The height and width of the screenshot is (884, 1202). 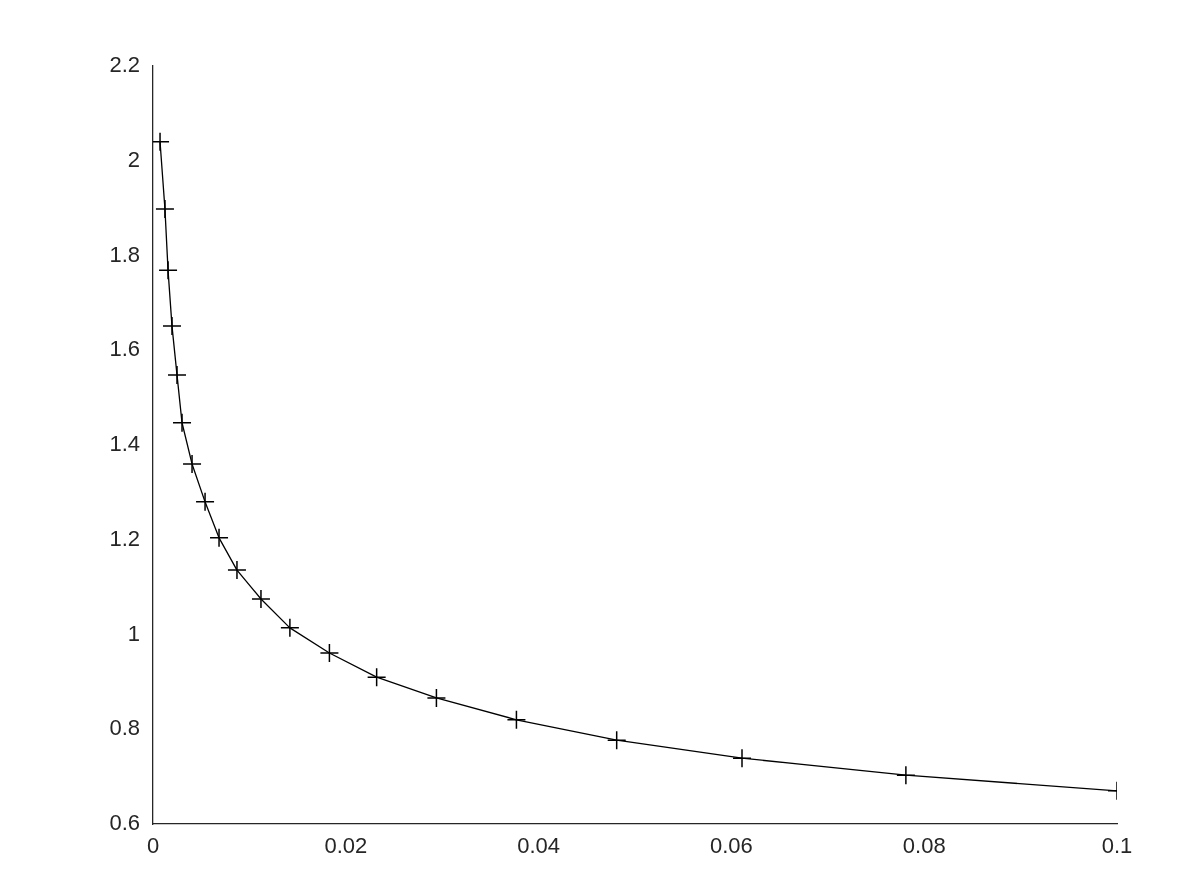 I want to click on x-tick-label: 0, so click(x=153, y=846).